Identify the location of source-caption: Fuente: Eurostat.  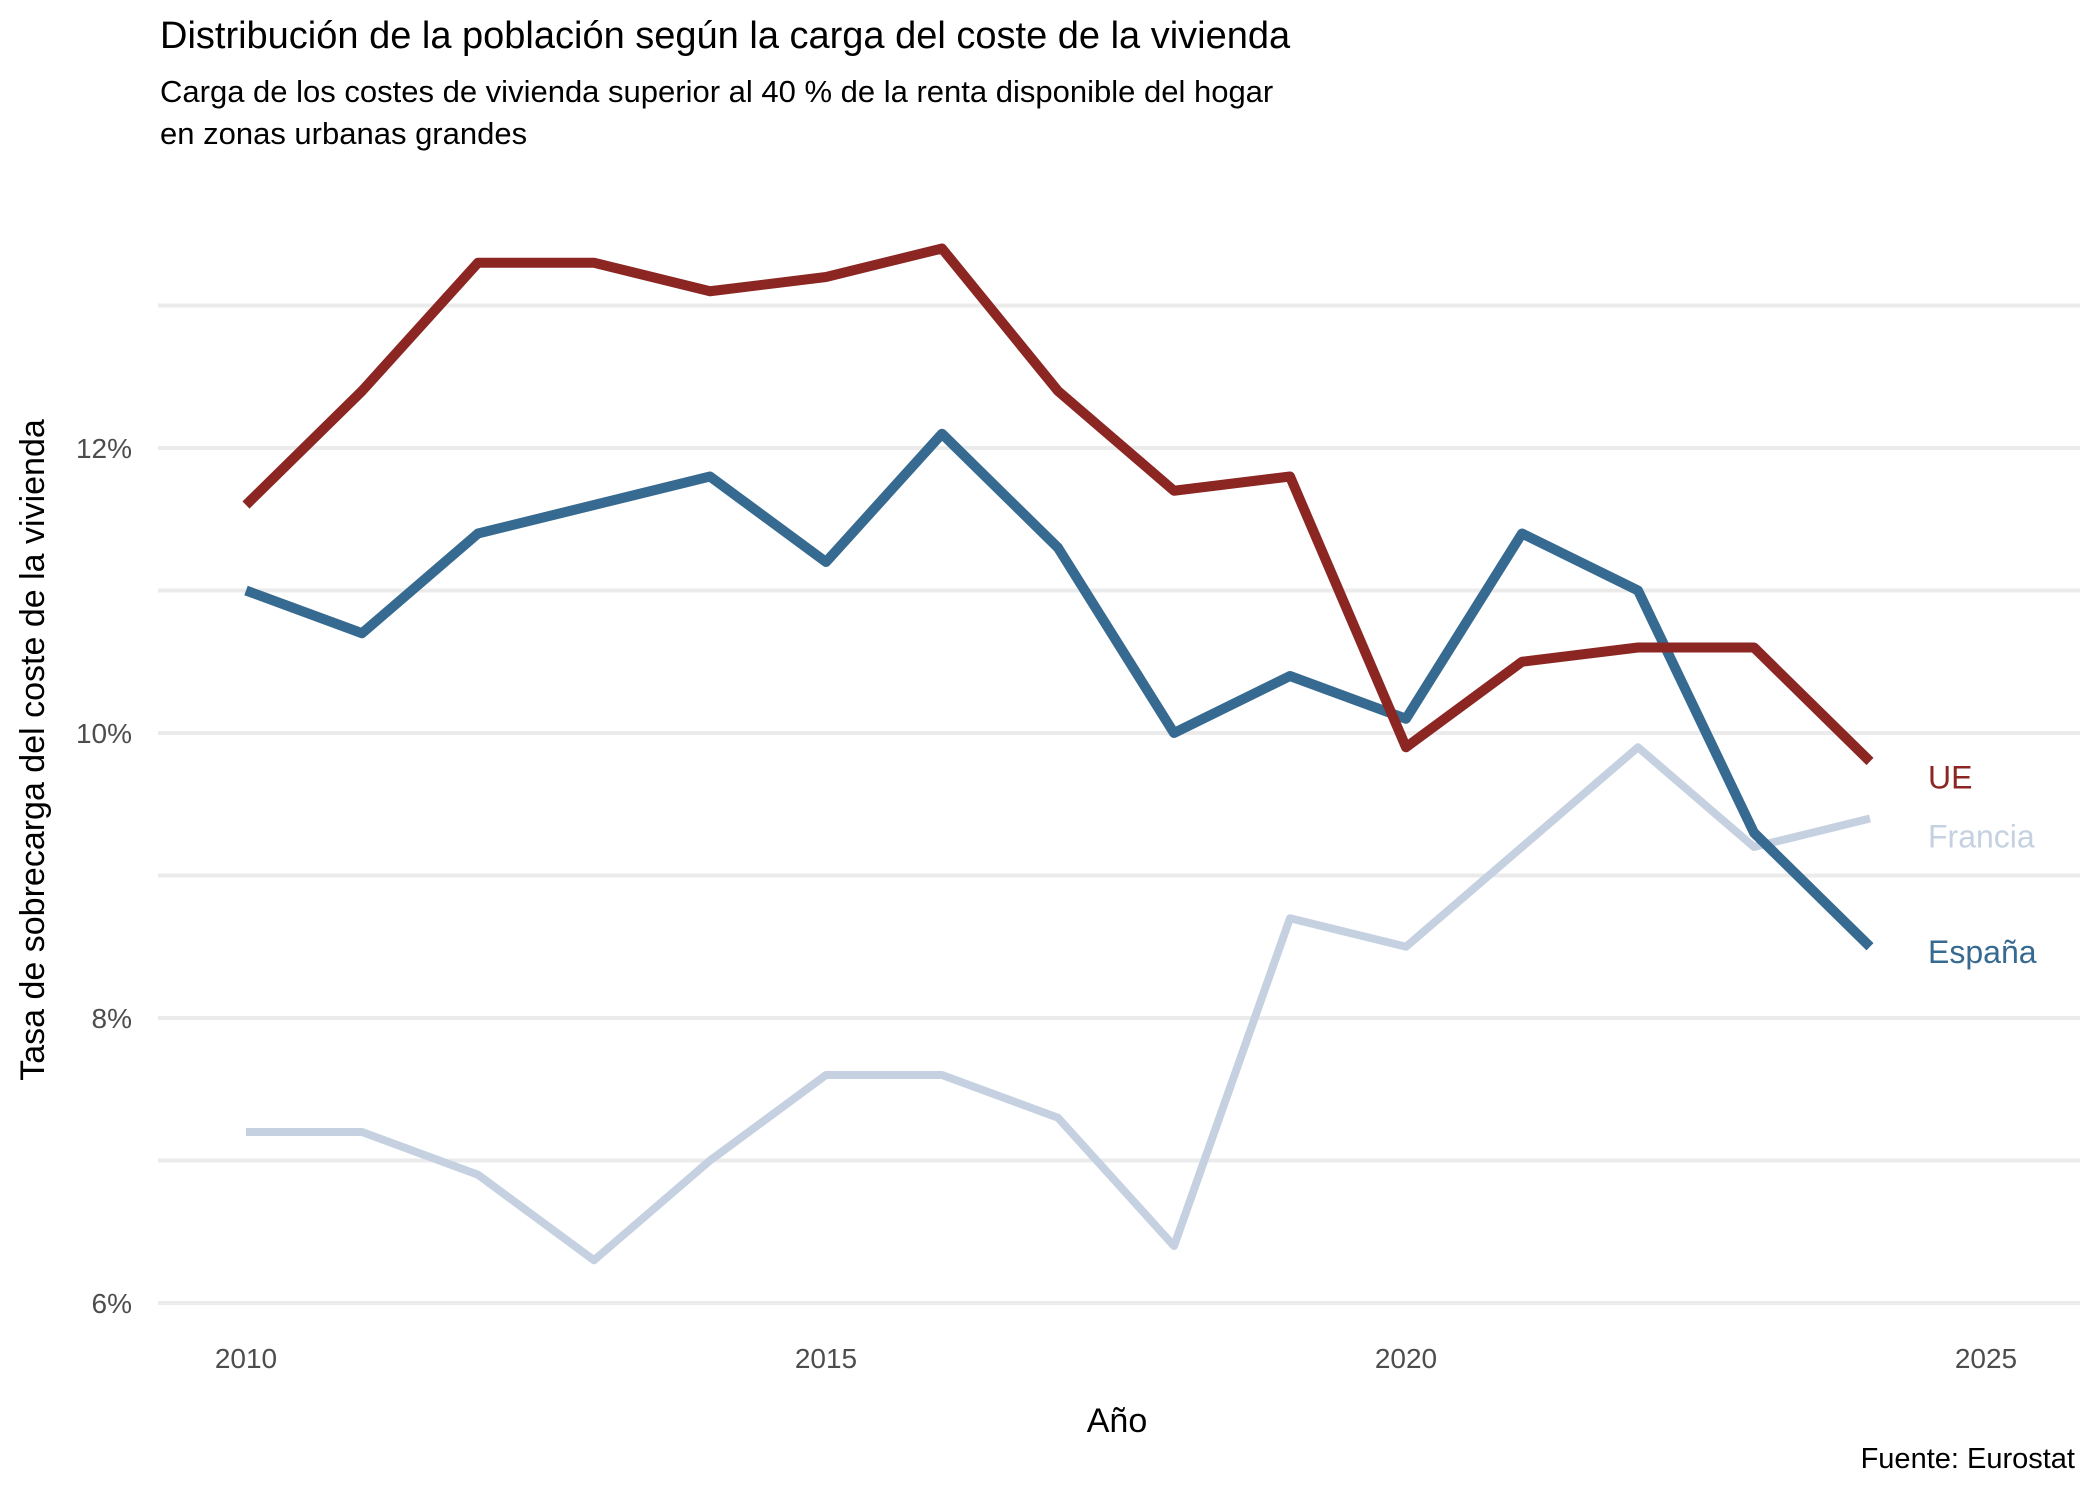
(1968, 1459).